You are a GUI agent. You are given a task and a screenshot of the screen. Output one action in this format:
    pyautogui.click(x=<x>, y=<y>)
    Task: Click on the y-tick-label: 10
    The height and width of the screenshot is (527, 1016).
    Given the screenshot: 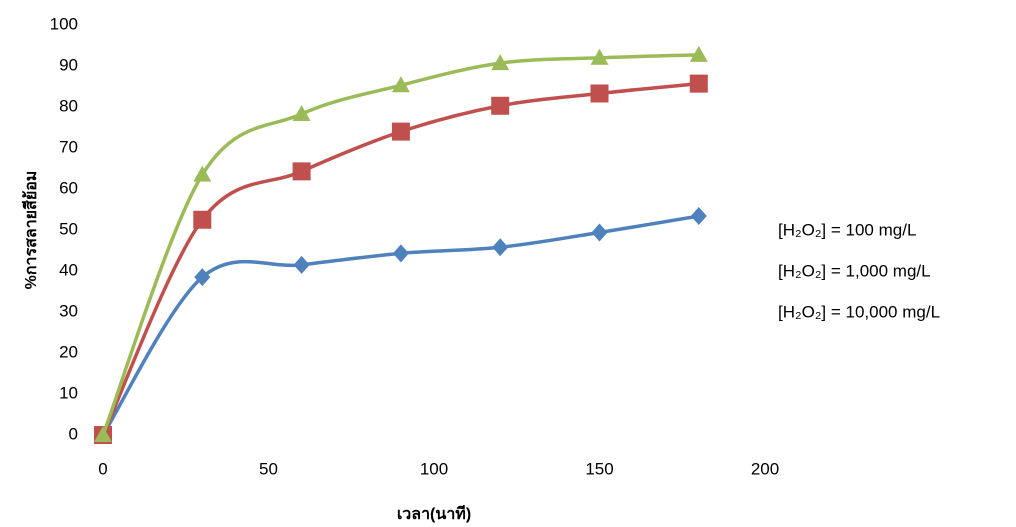 What is the action you would take?
    pyautogui.click(x=68, y=392)
    